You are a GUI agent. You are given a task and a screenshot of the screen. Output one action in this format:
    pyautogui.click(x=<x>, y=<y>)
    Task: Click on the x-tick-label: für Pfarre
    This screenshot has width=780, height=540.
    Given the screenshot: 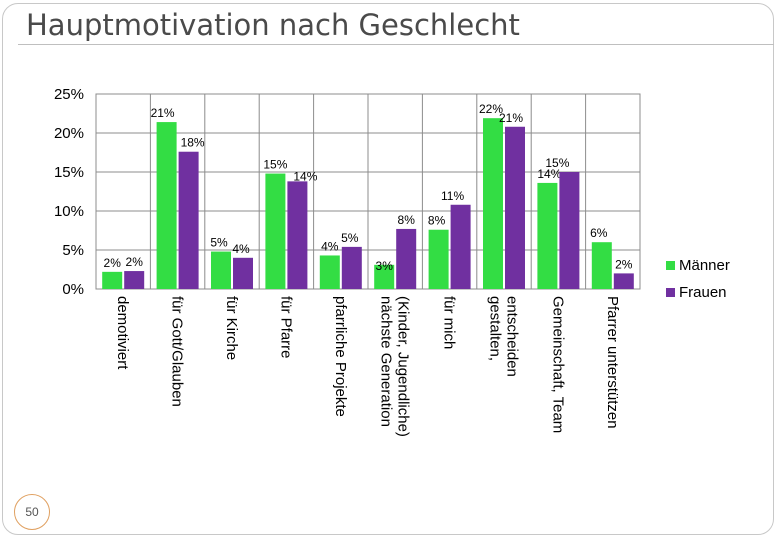 What is the action you would take?
    pyautogui.click(x=285, y=327)
    